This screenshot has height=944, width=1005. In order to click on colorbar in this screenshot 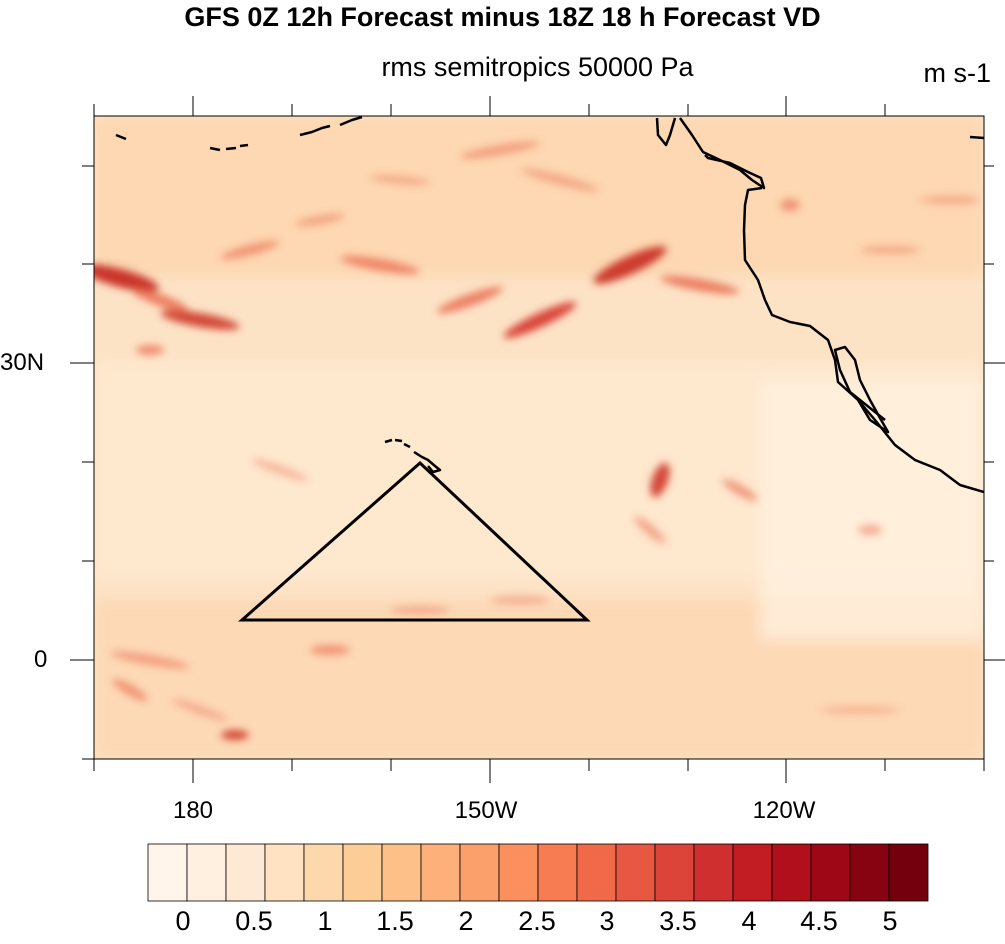, I will do `click(538, 872)`.